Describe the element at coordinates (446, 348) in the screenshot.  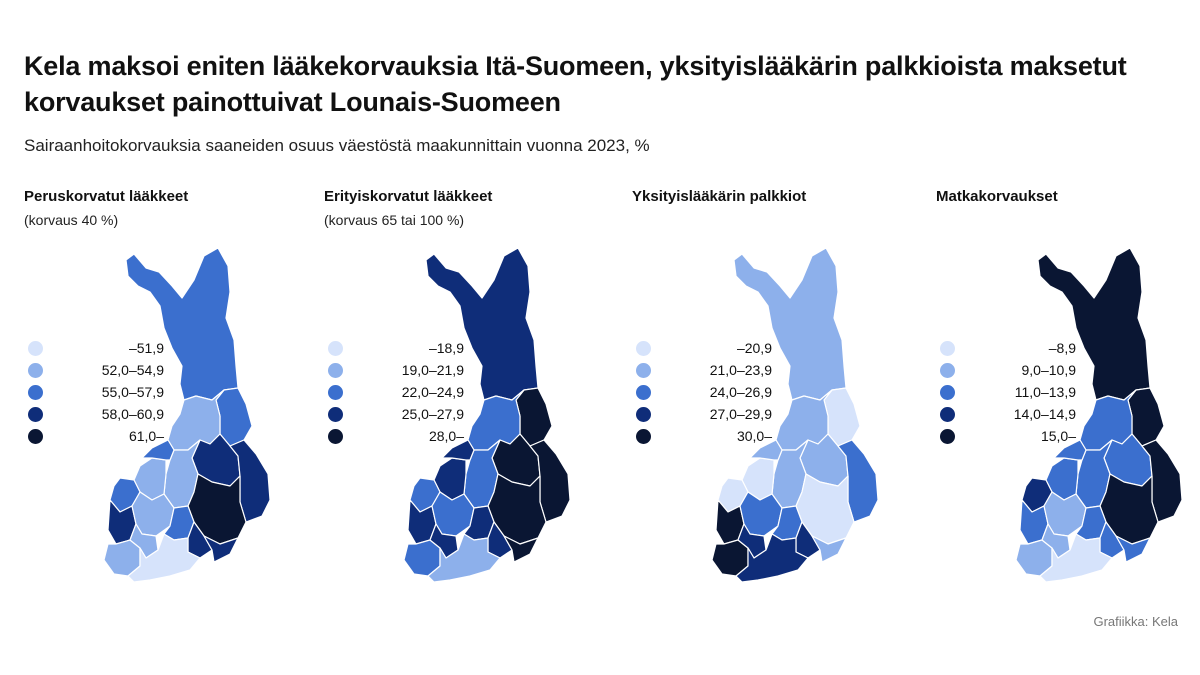
I see `legend-label: –18,9` at that location.